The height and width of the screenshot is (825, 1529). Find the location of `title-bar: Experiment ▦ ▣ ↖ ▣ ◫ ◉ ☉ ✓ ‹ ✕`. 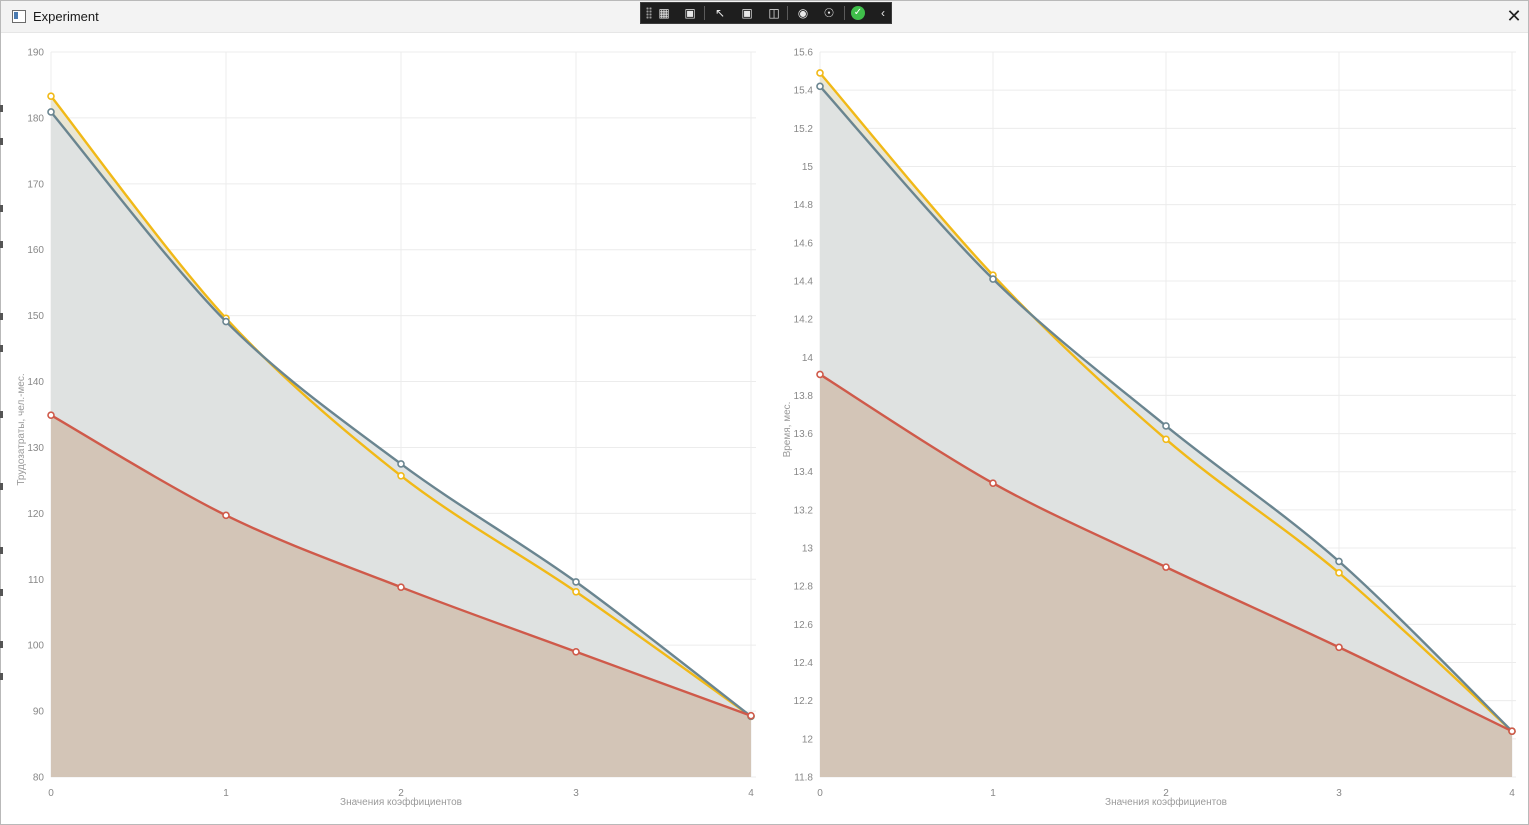

title-bar: Experiment ▦ ▣ ↖ ▣ ◫ ◉ ☉ ✓ ‹ ✕ is located at coordinates (764, 17).